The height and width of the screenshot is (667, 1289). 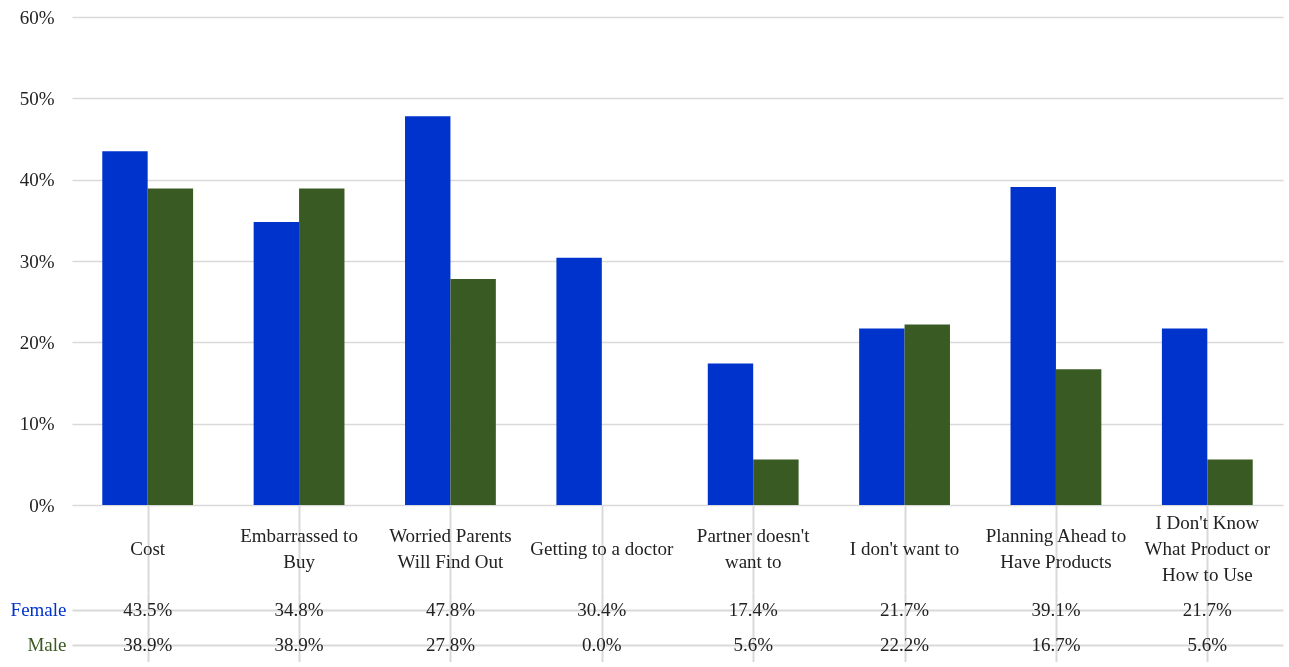 What do you see at coordinates (450, 609) in the screenshot?
I see `data-label: 47.8%` at bounding box center [450, 609].